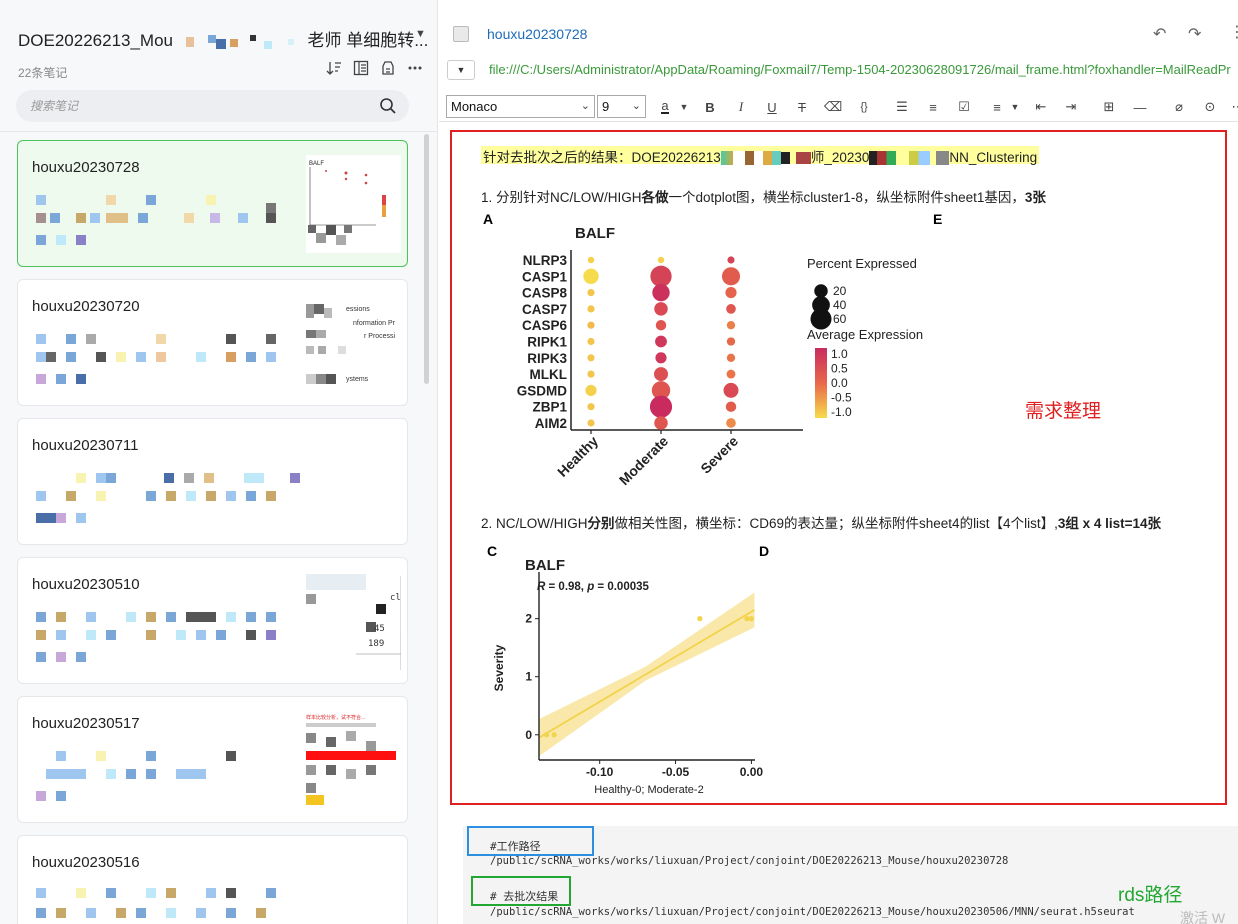 The height and width of the screenshot is (924, 1238). I want to click on more-icon, so click(415, 68).